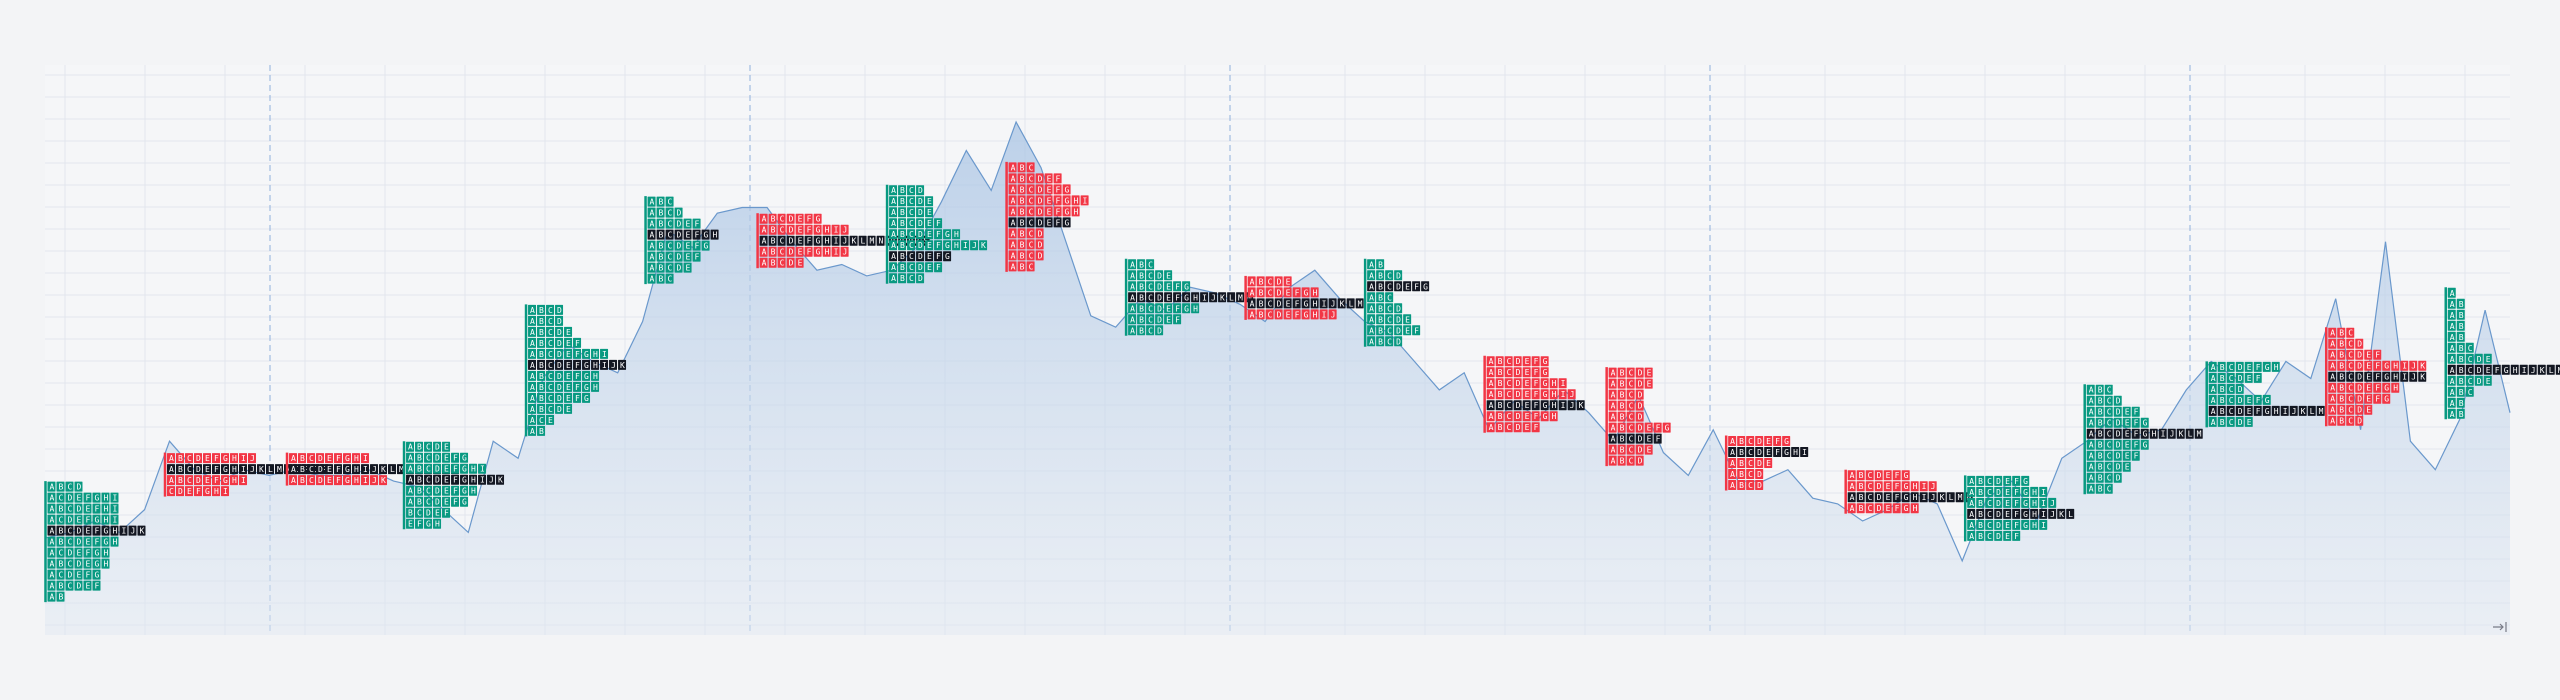 The image size is (2560, 700). I want to click on tpo-row-letters: ABCDEFGH, so click(566, 376).